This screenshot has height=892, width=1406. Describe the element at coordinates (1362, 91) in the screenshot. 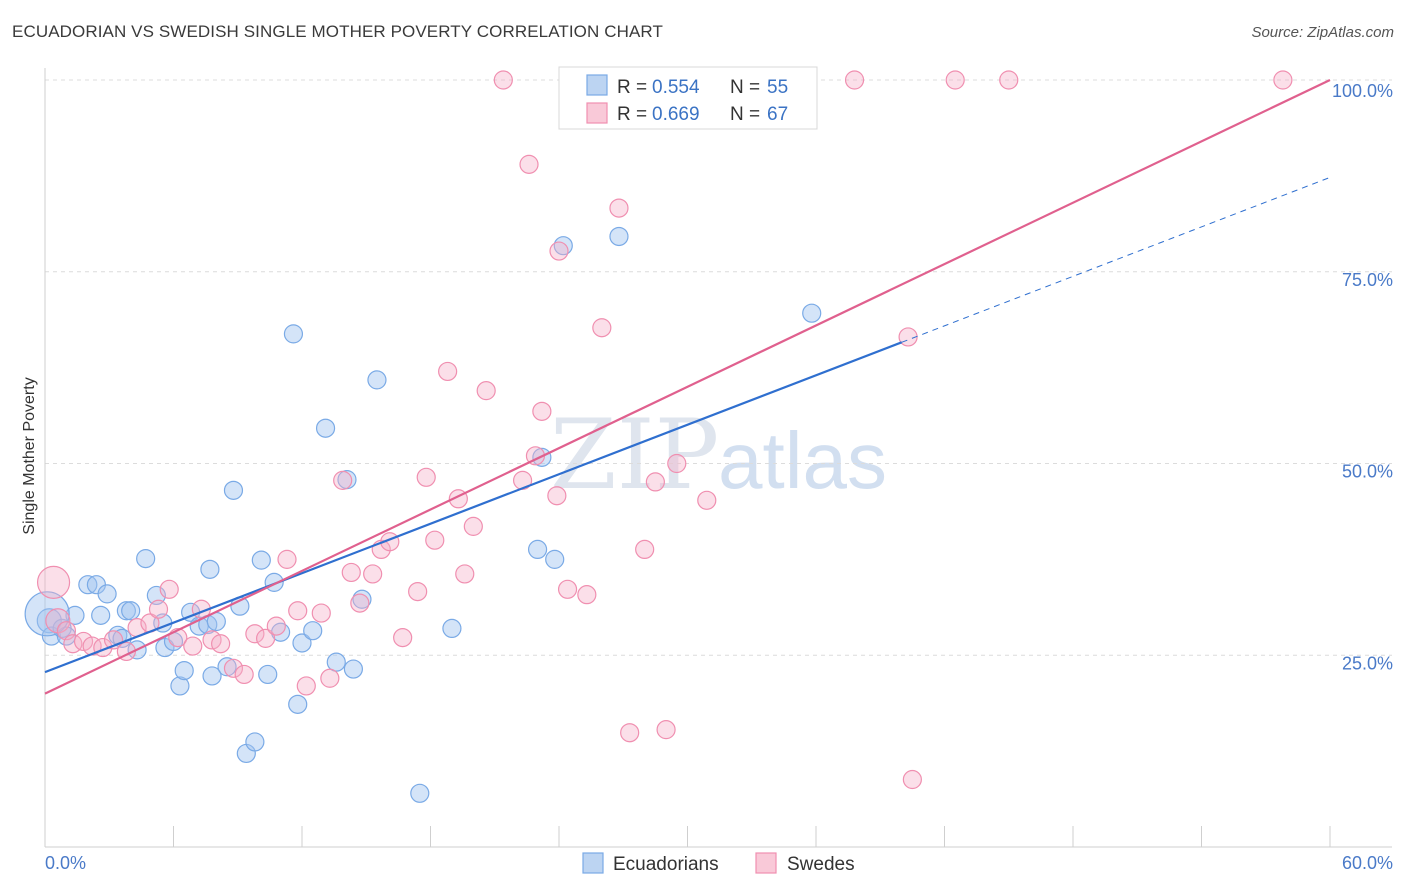

I see `y-tick-label-3: 100.0%` at that location.